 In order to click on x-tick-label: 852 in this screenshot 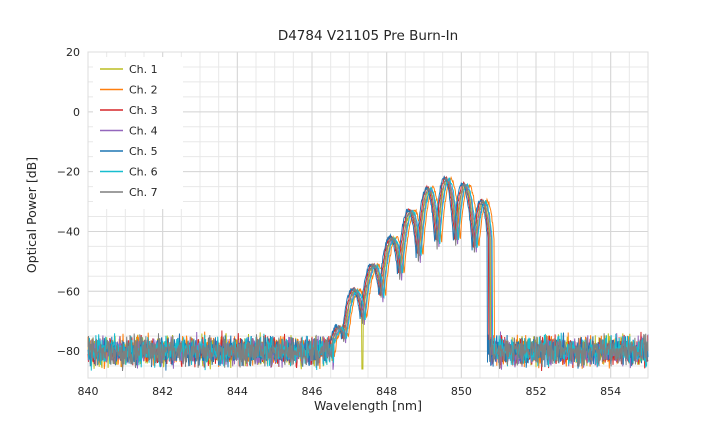, I will do `click(536, 391)`.